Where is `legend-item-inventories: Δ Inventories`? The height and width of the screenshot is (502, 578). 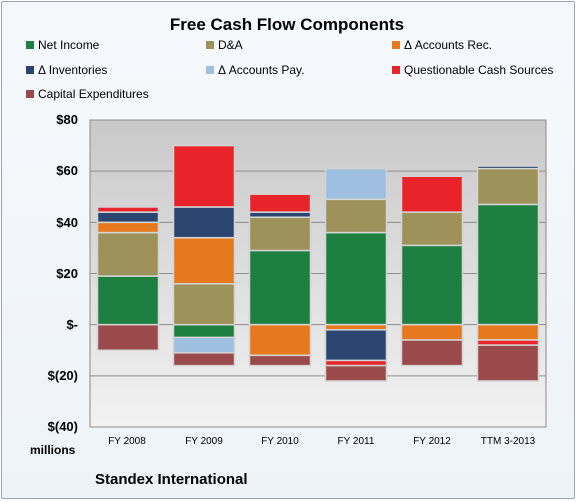
legend-item-inventories: Δ Inventories is located at coordinates (66, 70).